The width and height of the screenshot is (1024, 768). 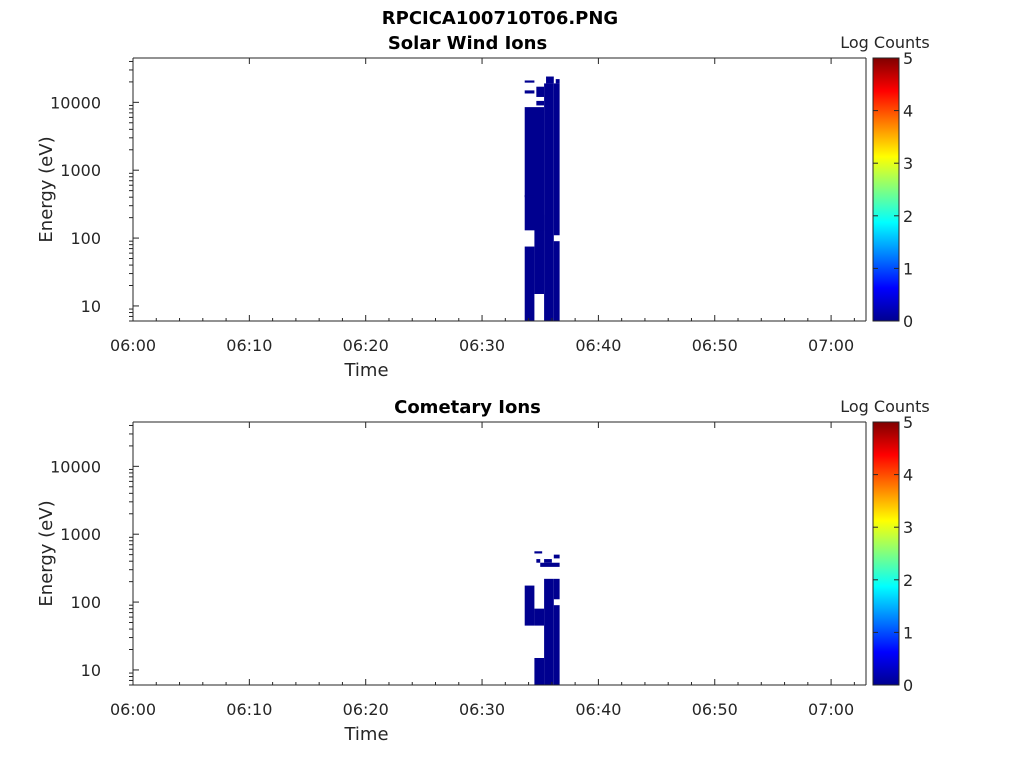 I want to click on panel-title: Cometary Ions, so click(x=467, y=407).